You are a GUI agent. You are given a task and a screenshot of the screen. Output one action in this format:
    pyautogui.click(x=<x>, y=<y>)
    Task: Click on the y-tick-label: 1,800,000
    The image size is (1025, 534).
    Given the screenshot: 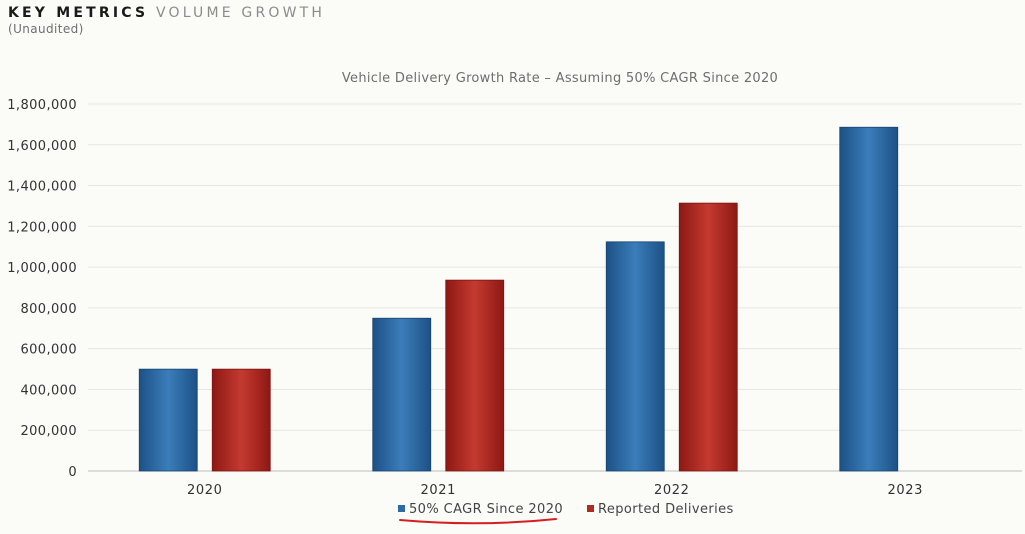 What is the action you would take?
    pyautogui.click(x=42, y=105)
    